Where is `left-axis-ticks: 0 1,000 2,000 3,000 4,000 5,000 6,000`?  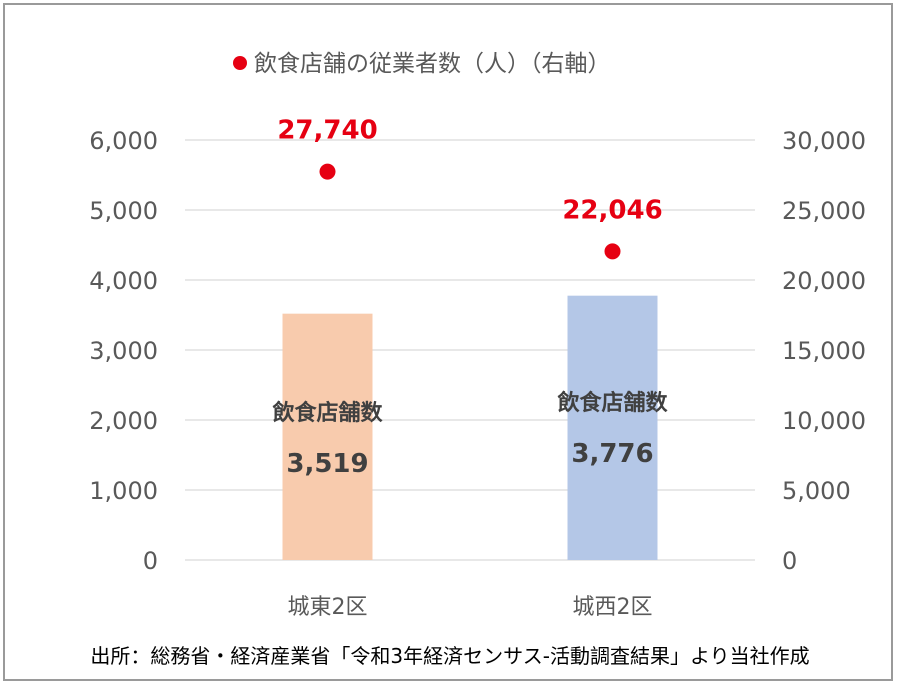 left-axis-ticks: 0 1,000 2,000 3,000 4,000 5,000 6,000 is located at coordinates (123, 351).